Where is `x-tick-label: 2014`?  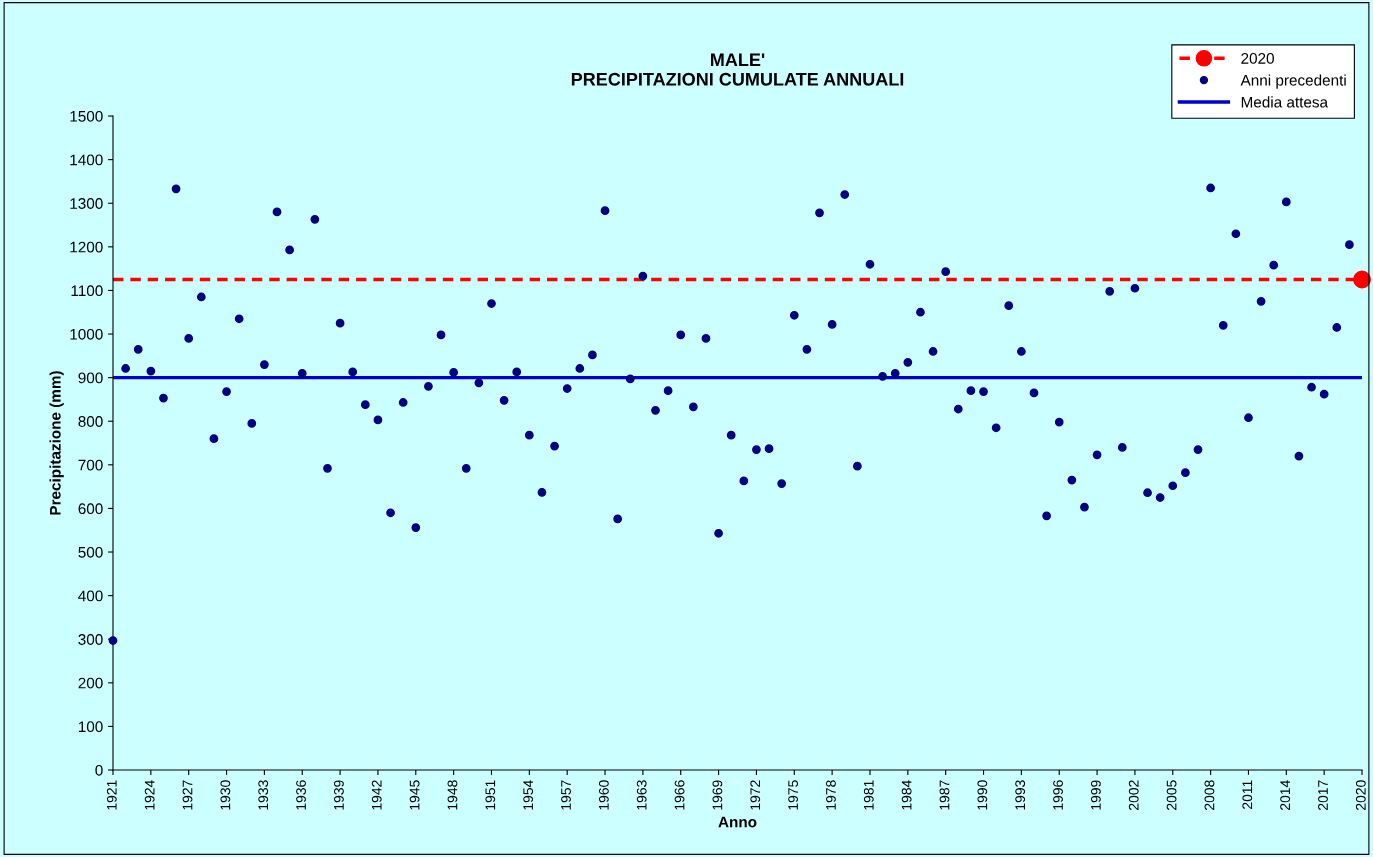
x-tick-label: 2014 is located at coordinates (1285, 795).